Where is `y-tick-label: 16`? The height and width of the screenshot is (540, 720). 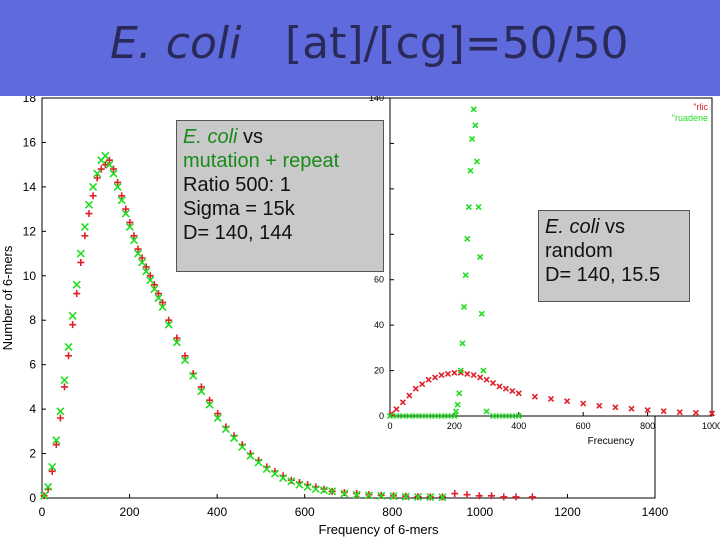 y-tick-label: 16 is located at coordinates (30, 142).